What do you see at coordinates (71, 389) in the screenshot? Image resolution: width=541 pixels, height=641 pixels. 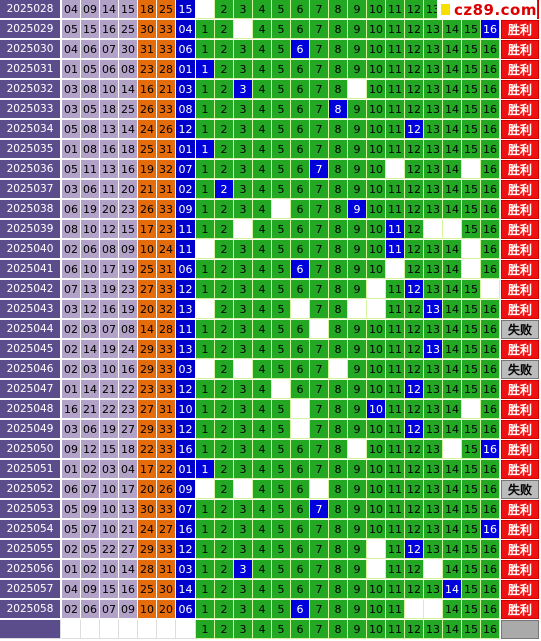 I see `number-cell: 01` at bounding box center [71, 389].